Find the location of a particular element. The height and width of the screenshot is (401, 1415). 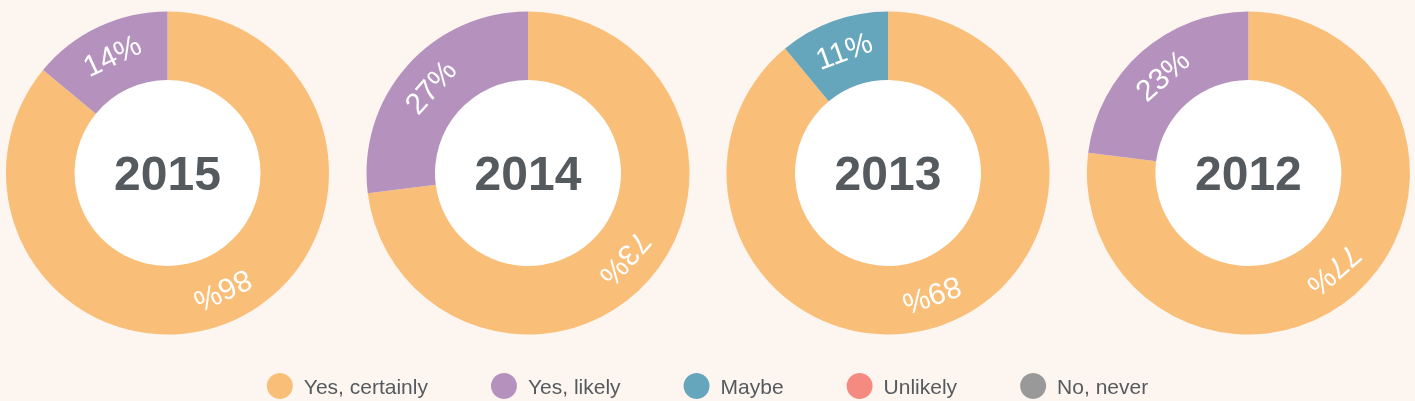

legend-label: Yes, likely is located at coordinates (574, 386).